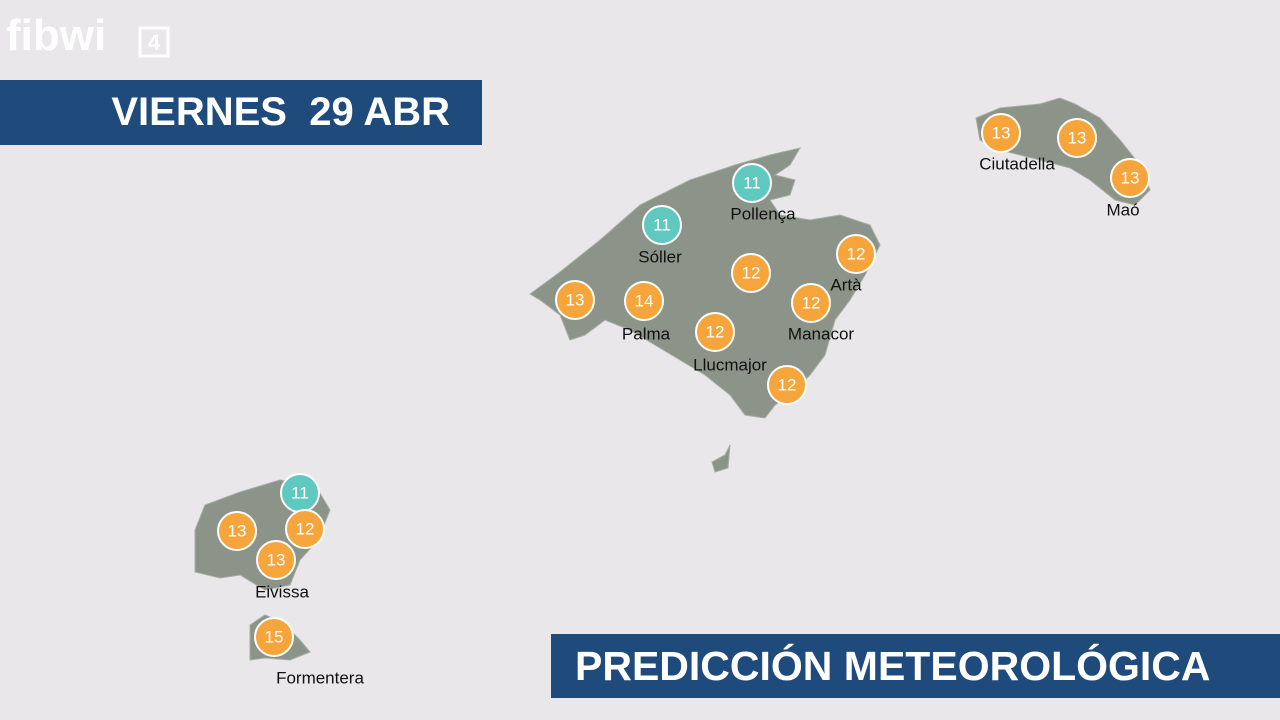  Describe the element at coordinates (821, 333) in the screenshot. I see `place-label: Manacor` at that location.